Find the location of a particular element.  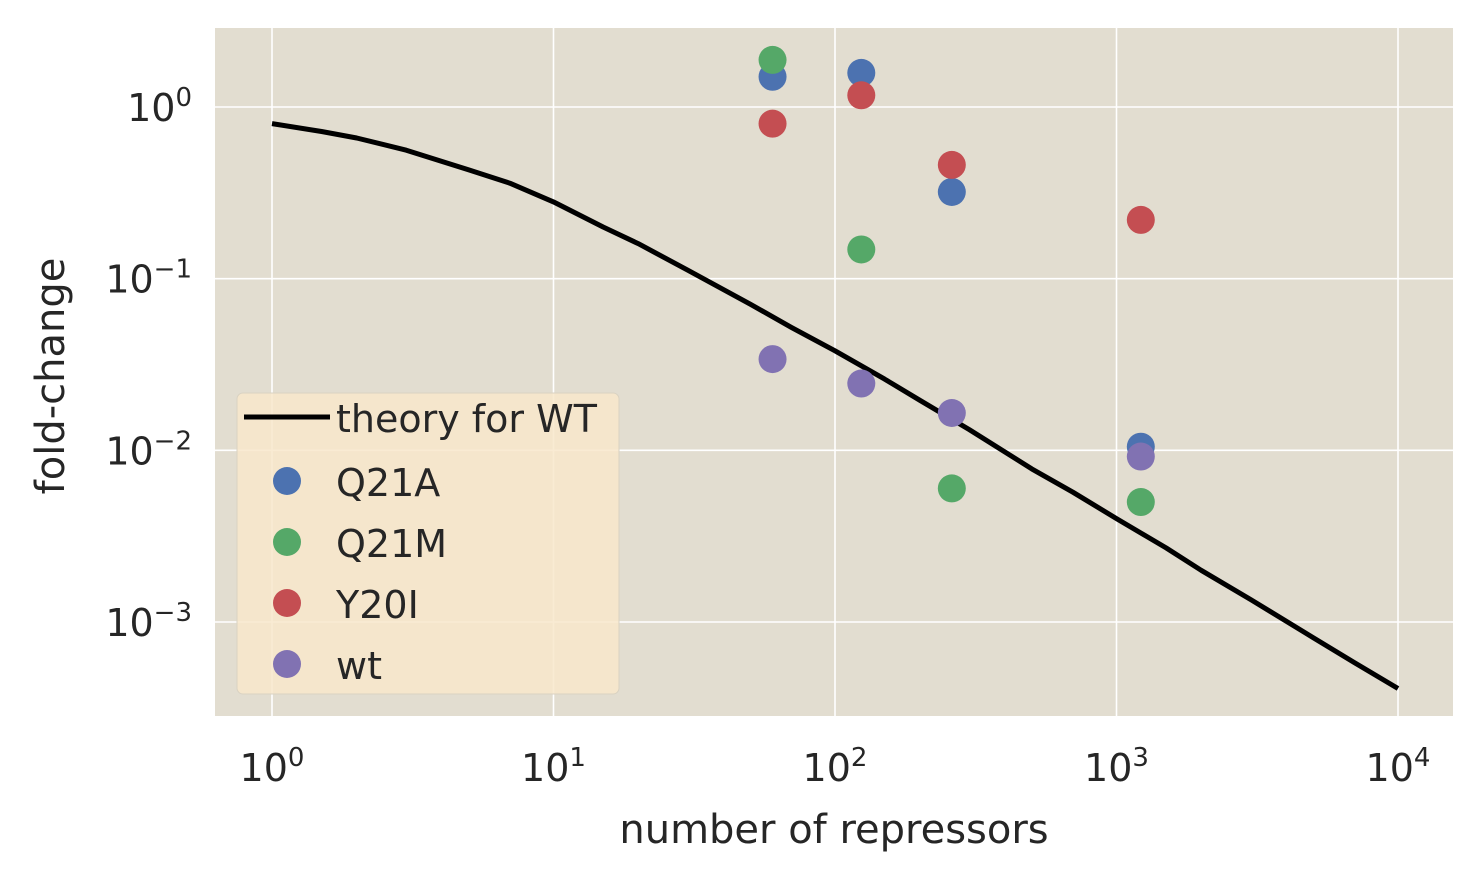

x-tick-label: 104 is located at coordinates (1398, 766).